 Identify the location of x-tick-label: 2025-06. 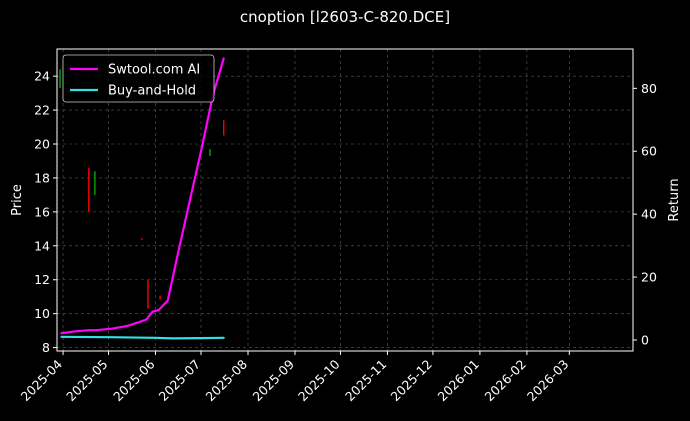
(134, 380).